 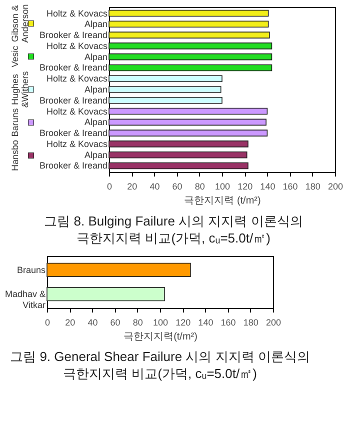 What do you see at coordinates (15, 56) in the screenshot?
I see `legend-label: Vesic` at bounding box center [15, 56].